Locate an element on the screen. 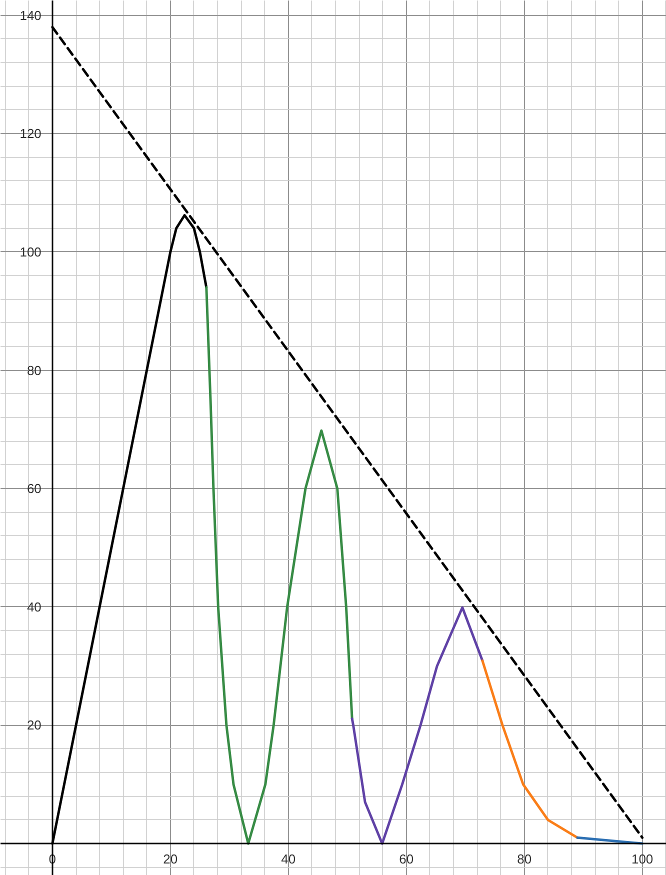  y-tick-label: 120 is located at coordinates (31, 134).